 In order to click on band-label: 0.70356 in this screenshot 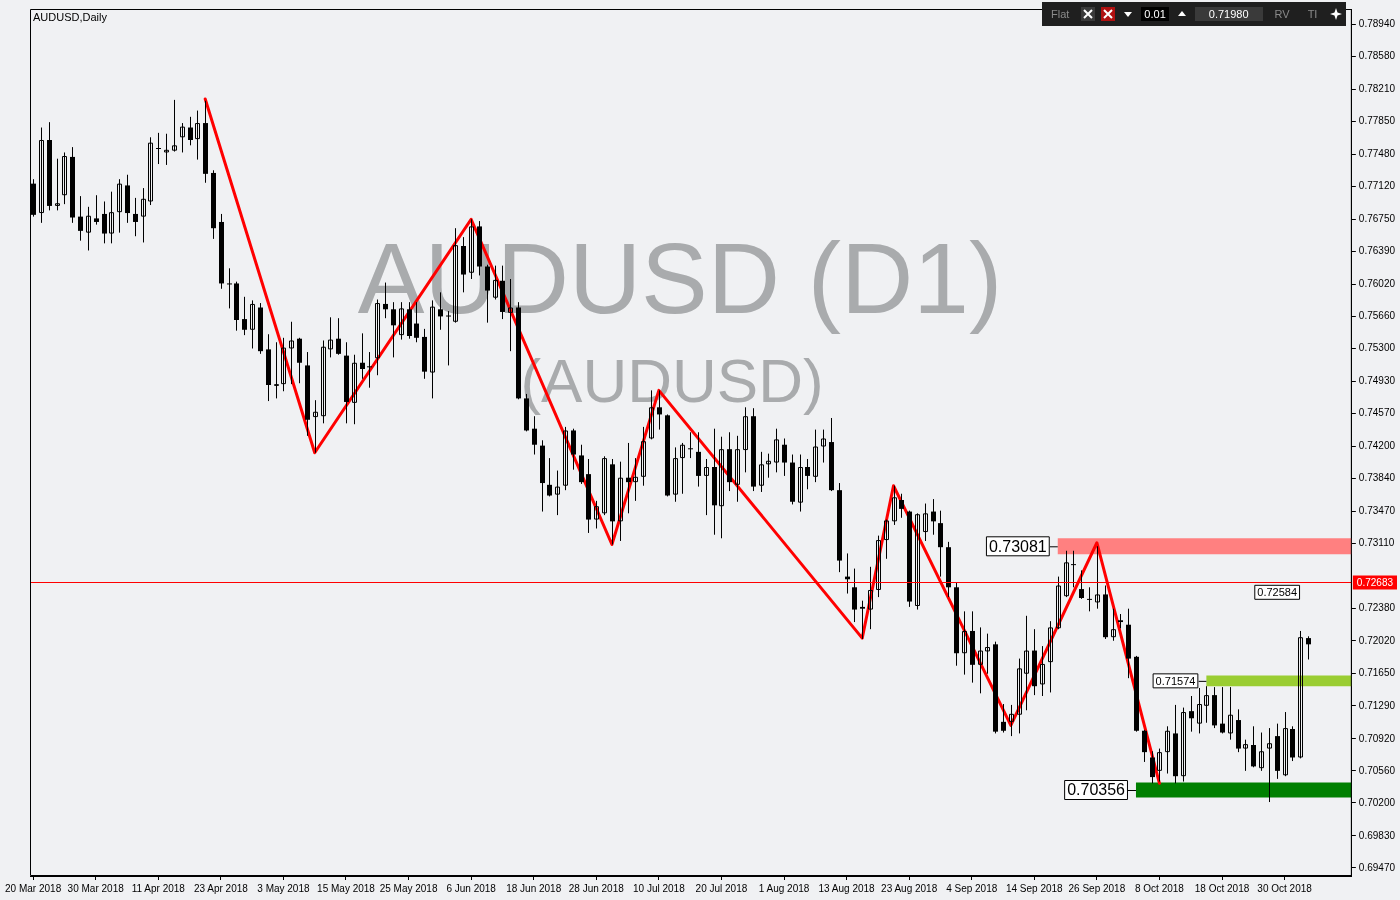, I will do `click(1096, 790)`.